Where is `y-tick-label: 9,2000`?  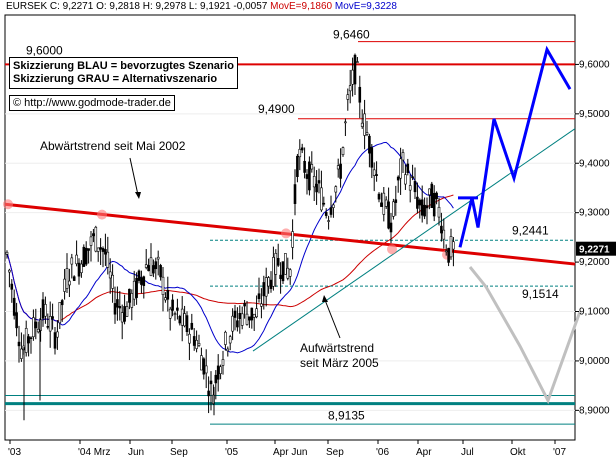
y-tick-label: 9,2000 is located at coordinates (594, 262).